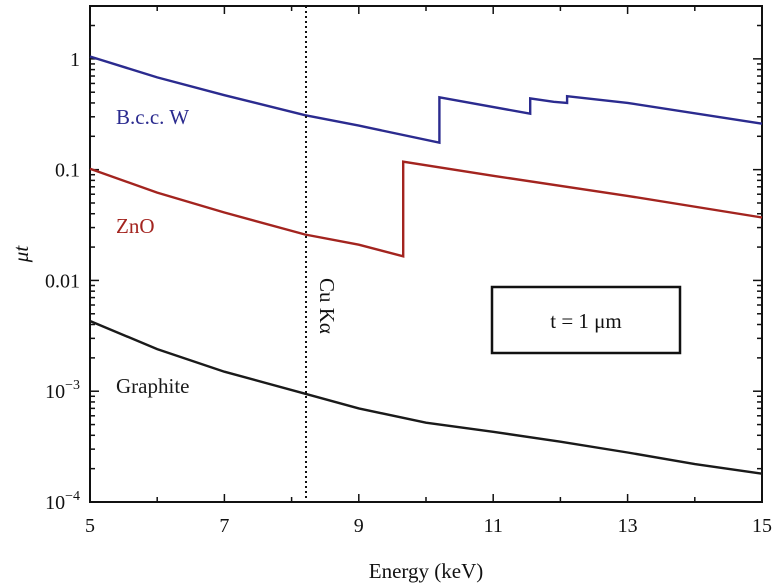 Image resolution: width=777 pixels, height=585 pixels. What do you see at coordinates (493, 526) in the screenshot?
I see `x-tick-label: 11` at bounding box center [493, 526].